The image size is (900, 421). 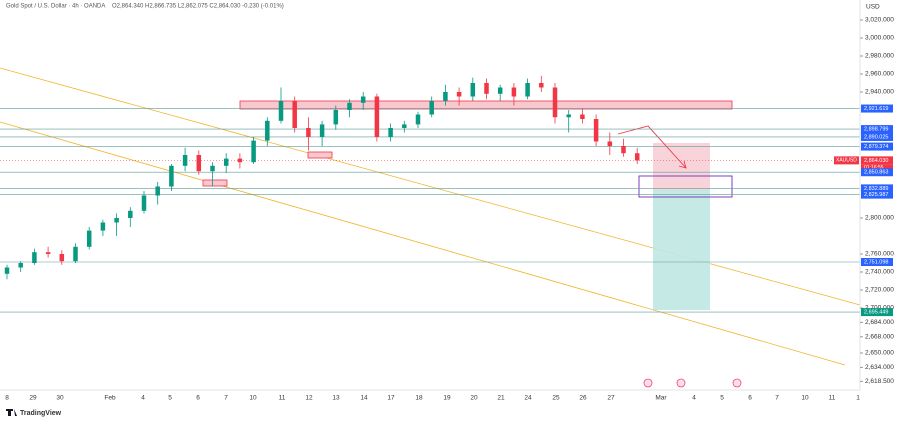 I want to click on x-tick-label: 4, so click(x=694, y=398).